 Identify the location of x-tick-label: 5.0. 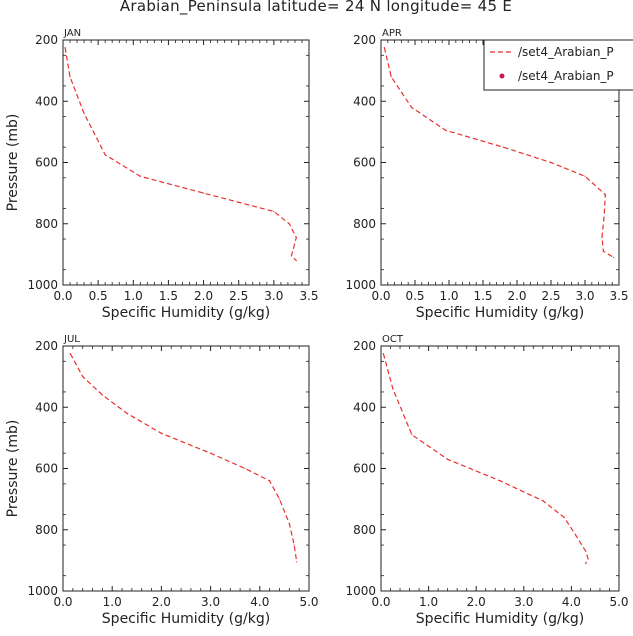
(618, 602).